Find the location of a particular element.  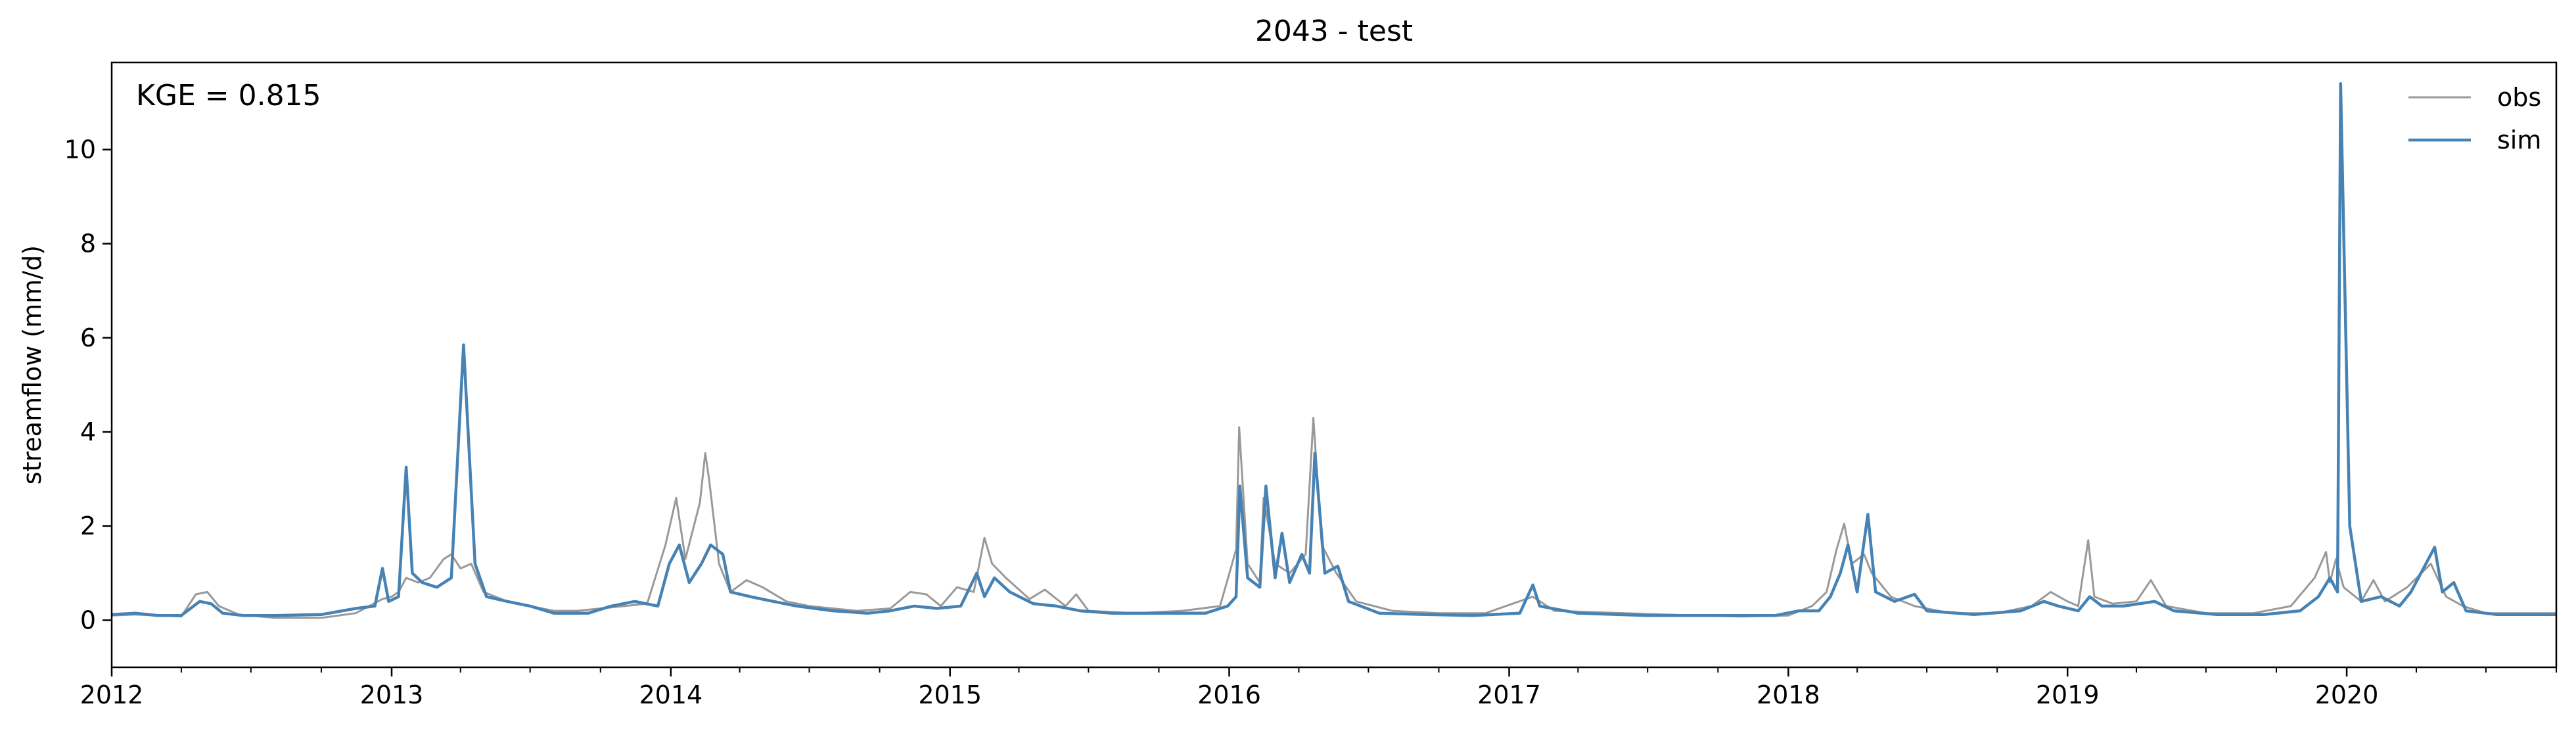

y-tick-label: 0 is located at coordinates (88, 619).